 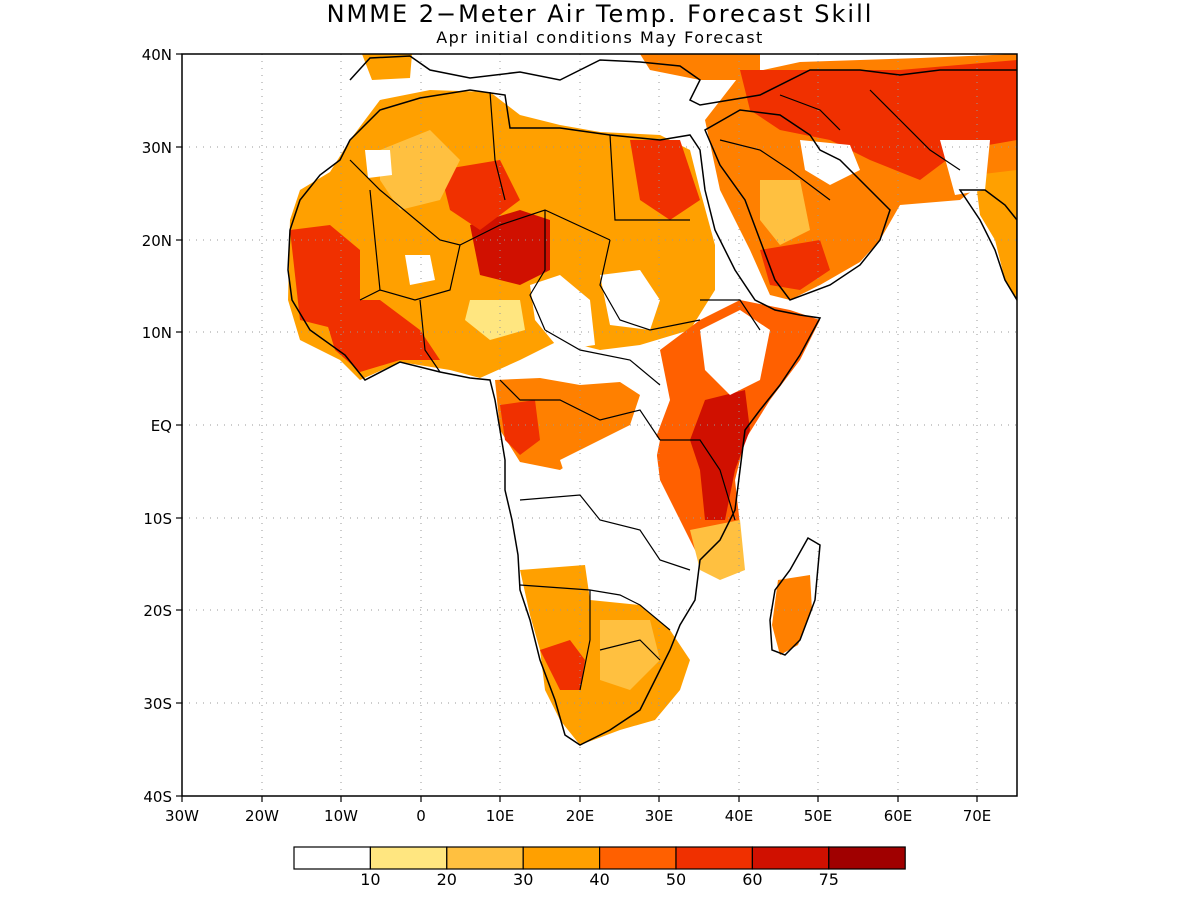 I want to click on colorbar-label: 40, so click(x=599, y=879).